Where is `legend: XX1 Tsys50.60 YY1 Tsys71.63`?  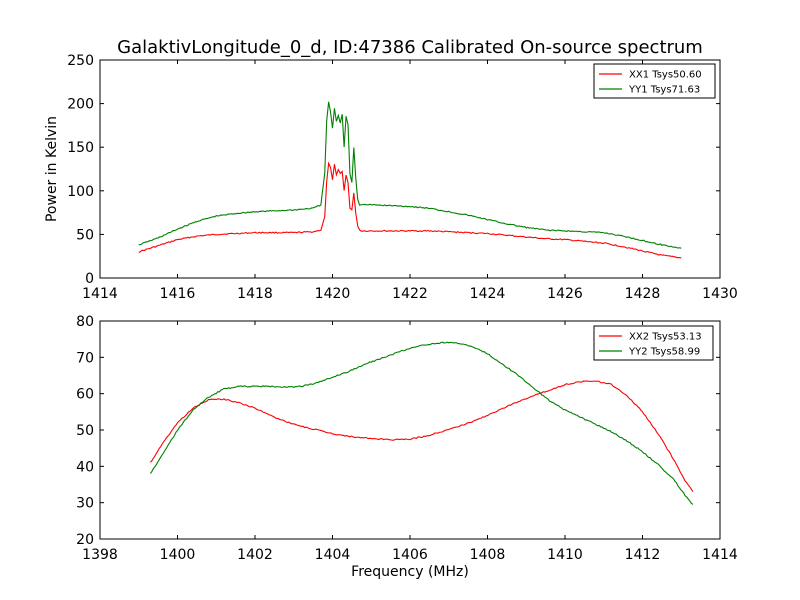 legend: XX1 Tsys50.60 YY1 Tsys71.63 is located at coordinates (654, 81).